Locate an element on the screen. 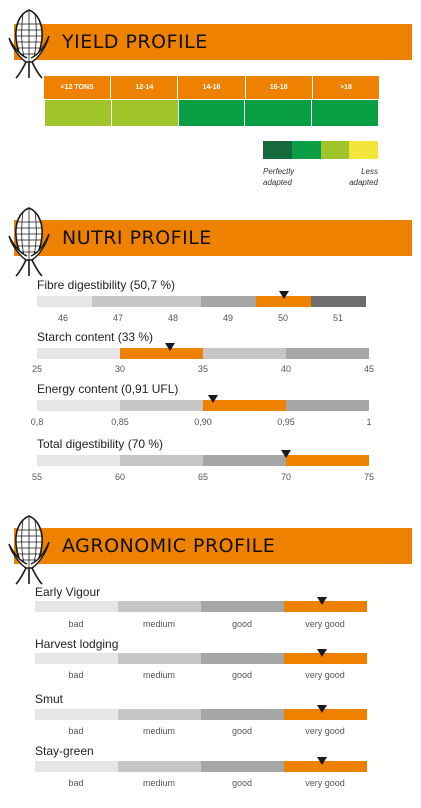 The image size is (421, 808). agronomic-profile-banner: AGRONOMIC PROFILE is located at coordinates (213, 546).